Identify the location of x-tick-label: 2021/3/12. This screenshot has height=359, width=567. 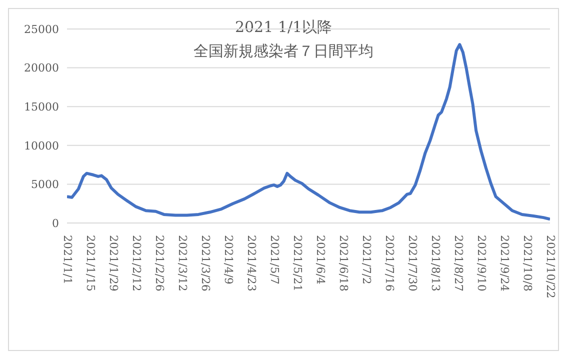
(183, 263).